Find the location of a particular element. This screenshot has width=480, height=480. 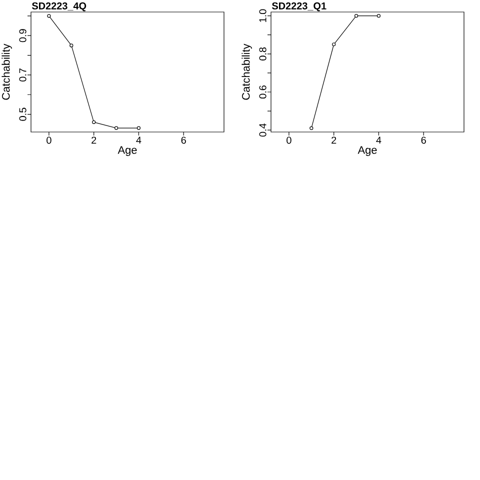

y-tick-label: 0.8 is located at coordinates (262, 53).